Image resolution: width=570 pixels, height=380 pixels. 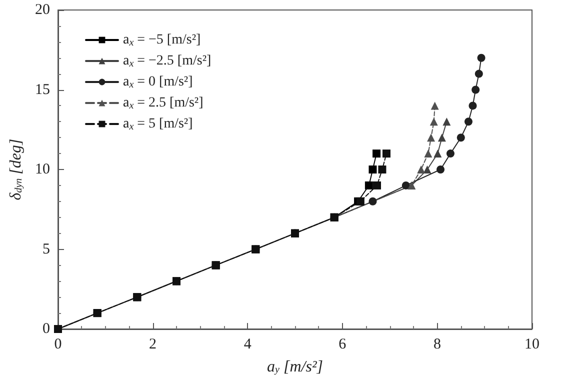 What do you see at coordinates (248, 344) in the screenshot?
I see `x-tick-label: 4` at bounding box center [248, 344].